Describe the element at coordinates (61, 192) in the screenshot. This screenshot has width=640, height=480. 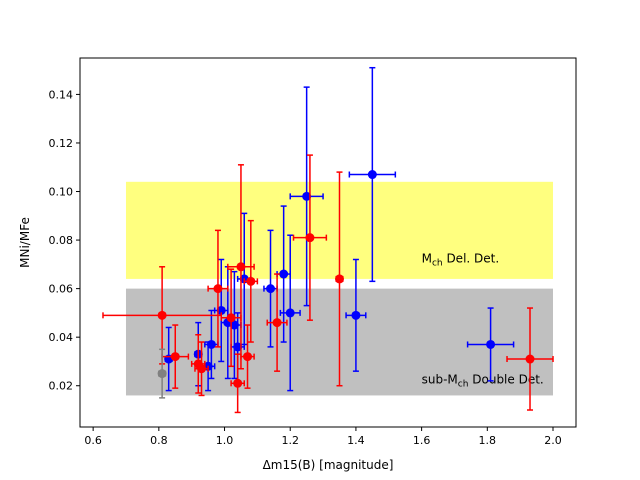
I see `y-tick-label: 0.10` at that location.